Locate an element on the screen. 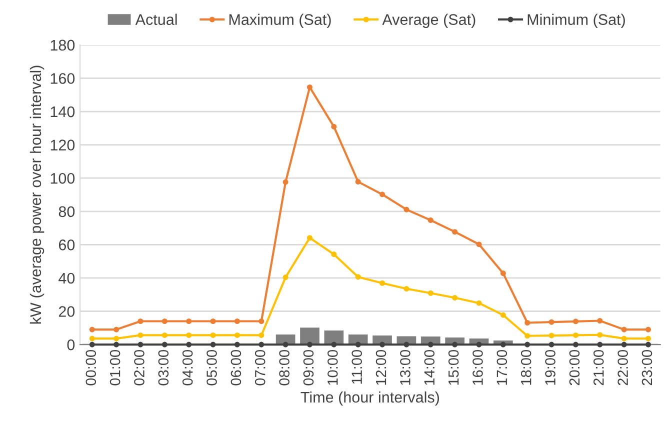 This screenshot has height=428, width=667. legend-label: Minimum (Sat) is located at coordinates (576, 21).